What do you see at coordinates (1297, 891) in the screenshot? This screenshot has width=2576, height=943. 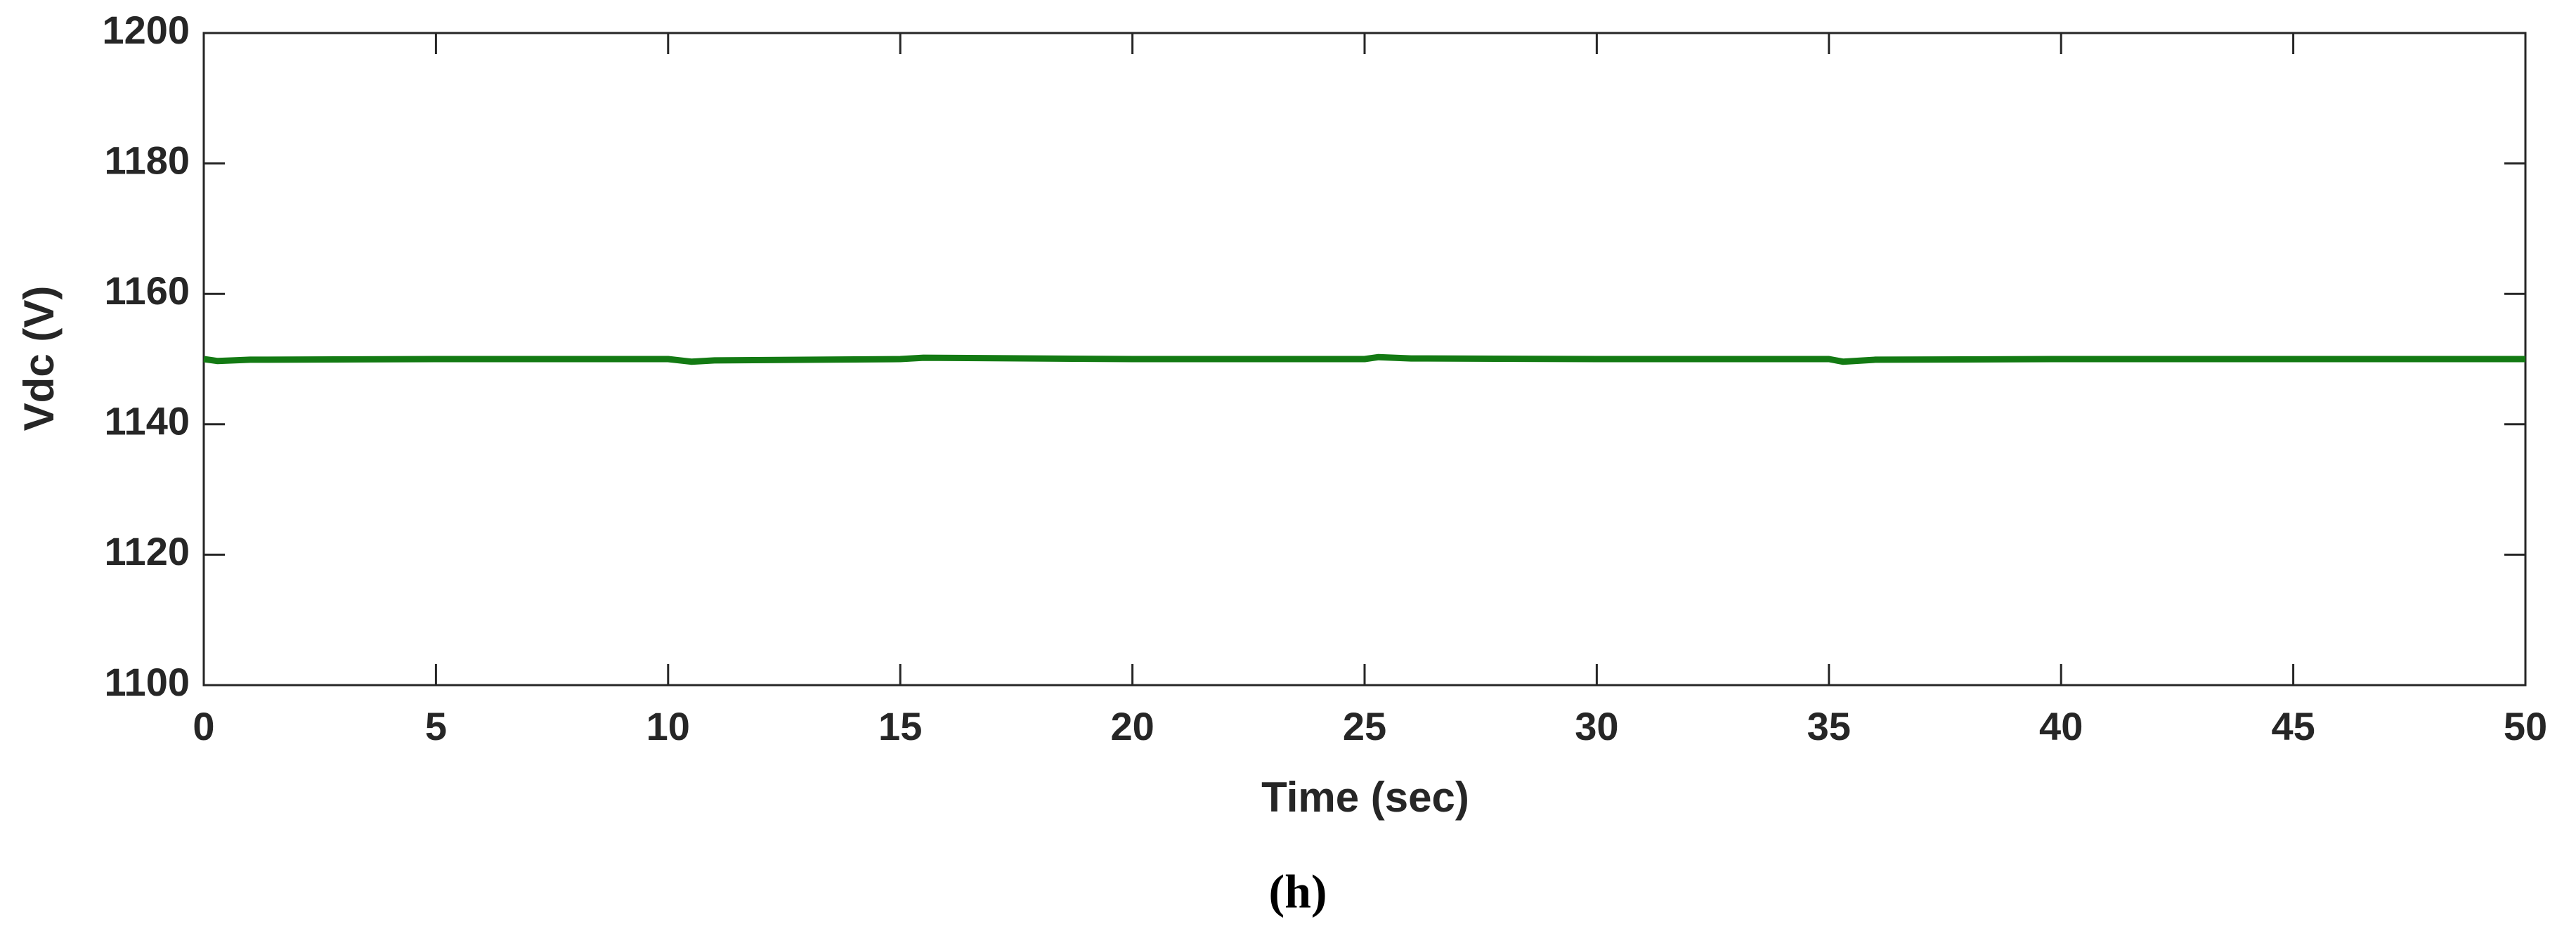 I see `caption: (h)` at bounding box center [1297, 891].